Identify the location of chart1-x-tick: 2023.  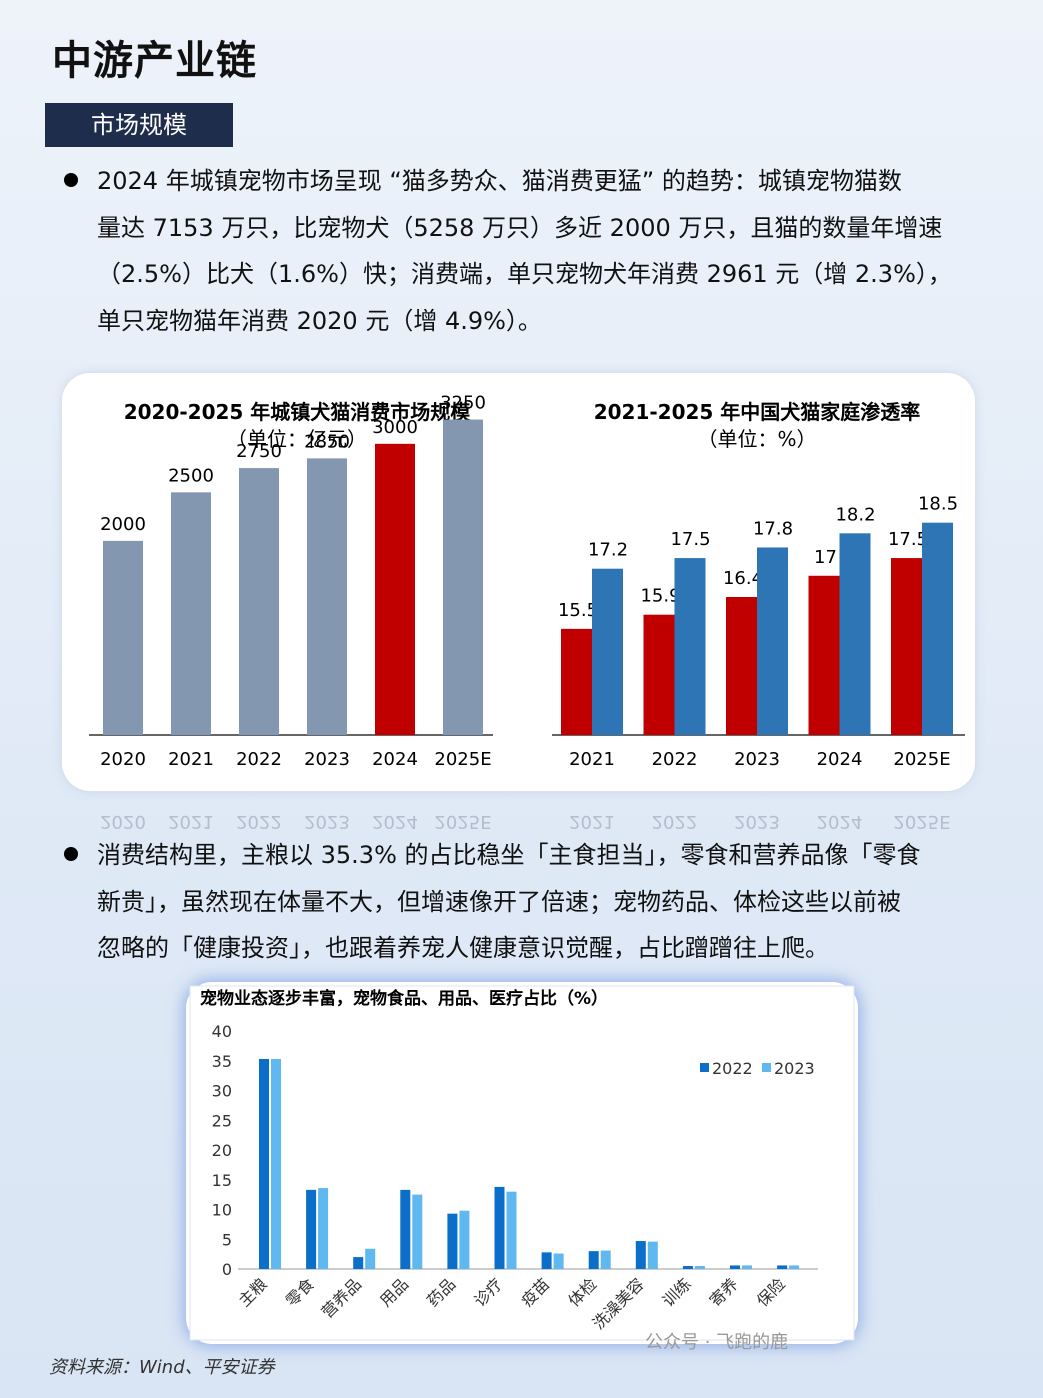
(327, 759).